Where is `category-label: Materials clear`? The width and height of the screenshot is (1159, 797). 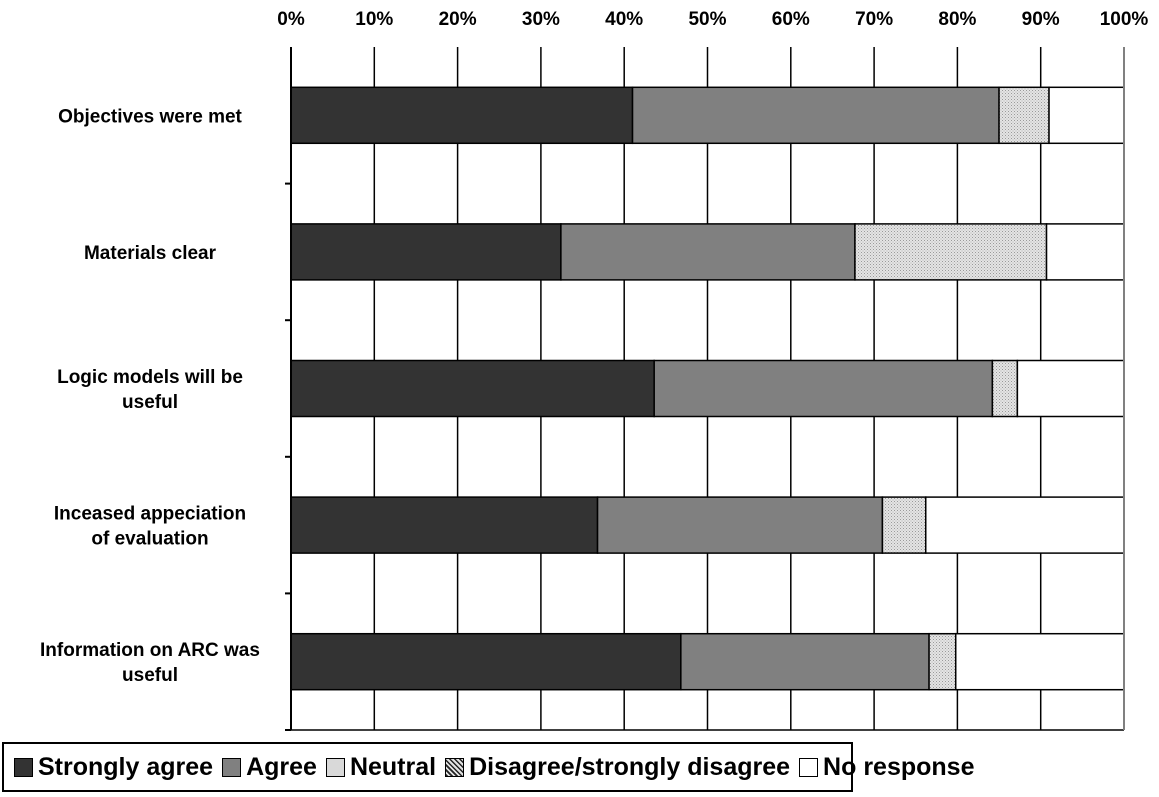 category-label: Materials clear is located at coordinates (150, 253).